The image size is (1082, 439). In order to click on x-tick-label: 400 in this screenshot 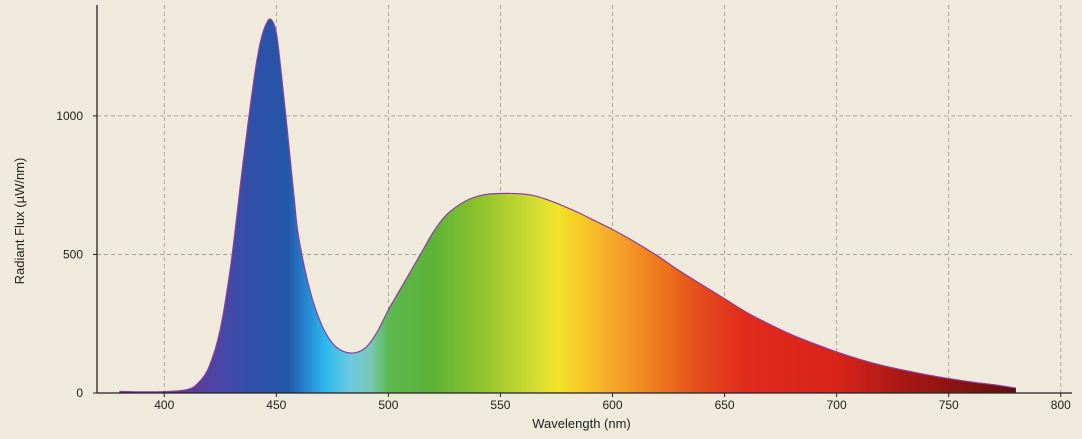, I will do `click(164, 405)`.